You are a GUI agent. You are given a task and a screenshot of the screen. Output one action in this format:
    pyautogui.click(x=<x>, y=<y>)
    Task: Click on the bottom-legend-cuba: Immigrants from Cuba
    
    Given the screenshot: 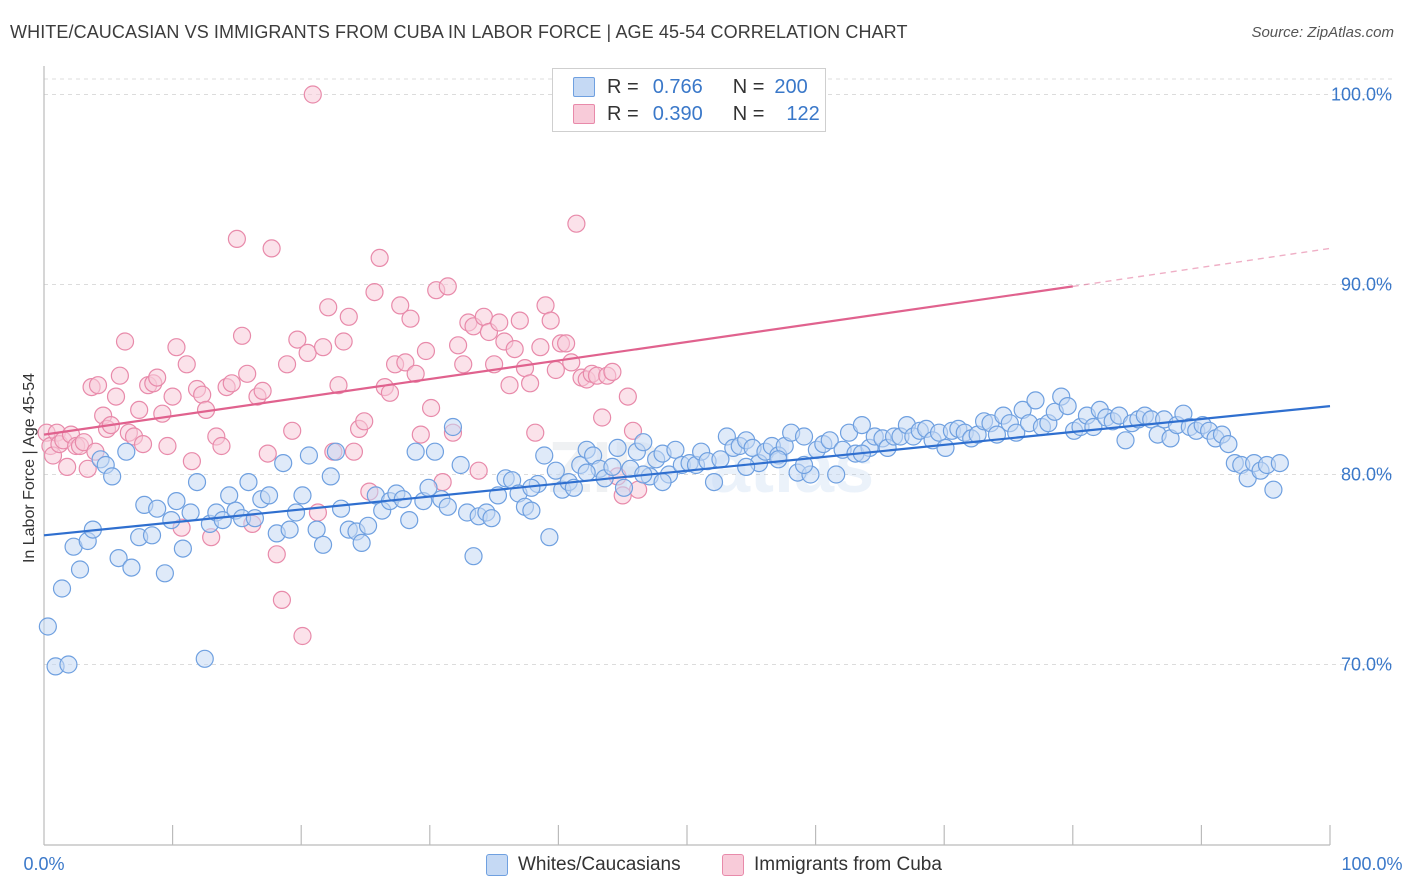 What is the action you would take?
    pyautogui.click(x=832, y=865)
    